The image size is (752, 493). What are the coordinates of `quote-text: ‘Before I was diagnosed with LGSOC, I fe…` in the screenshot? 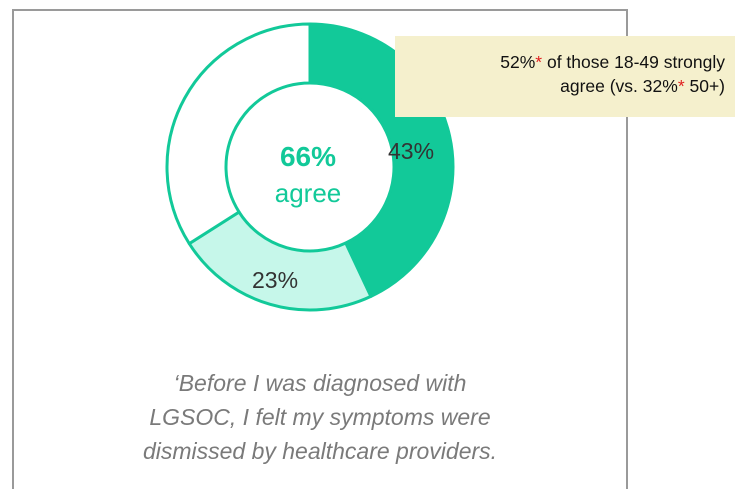 It's located at (320, 417).